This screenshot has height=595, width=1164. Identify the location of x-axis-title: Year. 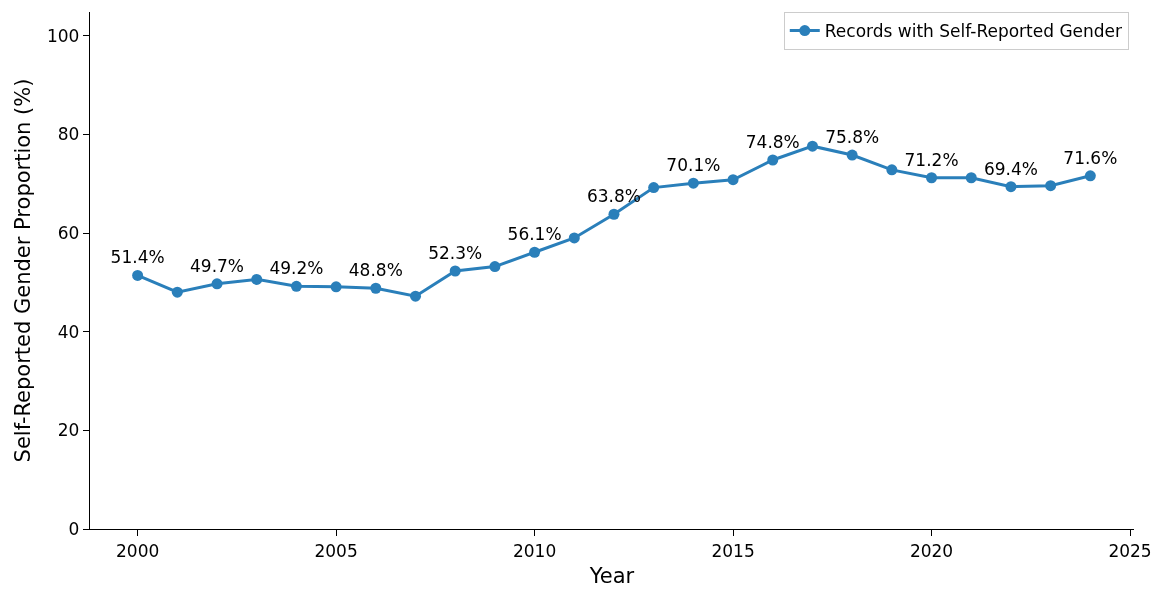
(611, 575).